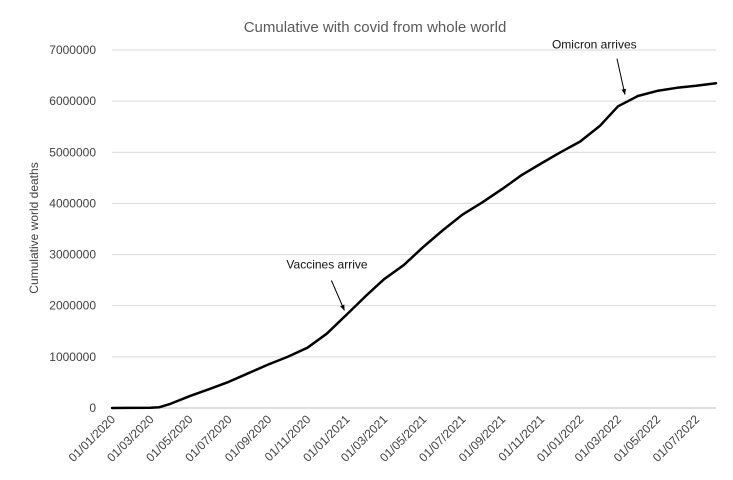 Image resolution: width=733 pixels, height=480 pixels. I want to click on y-tick-label: 5000000, so click(72, 152).